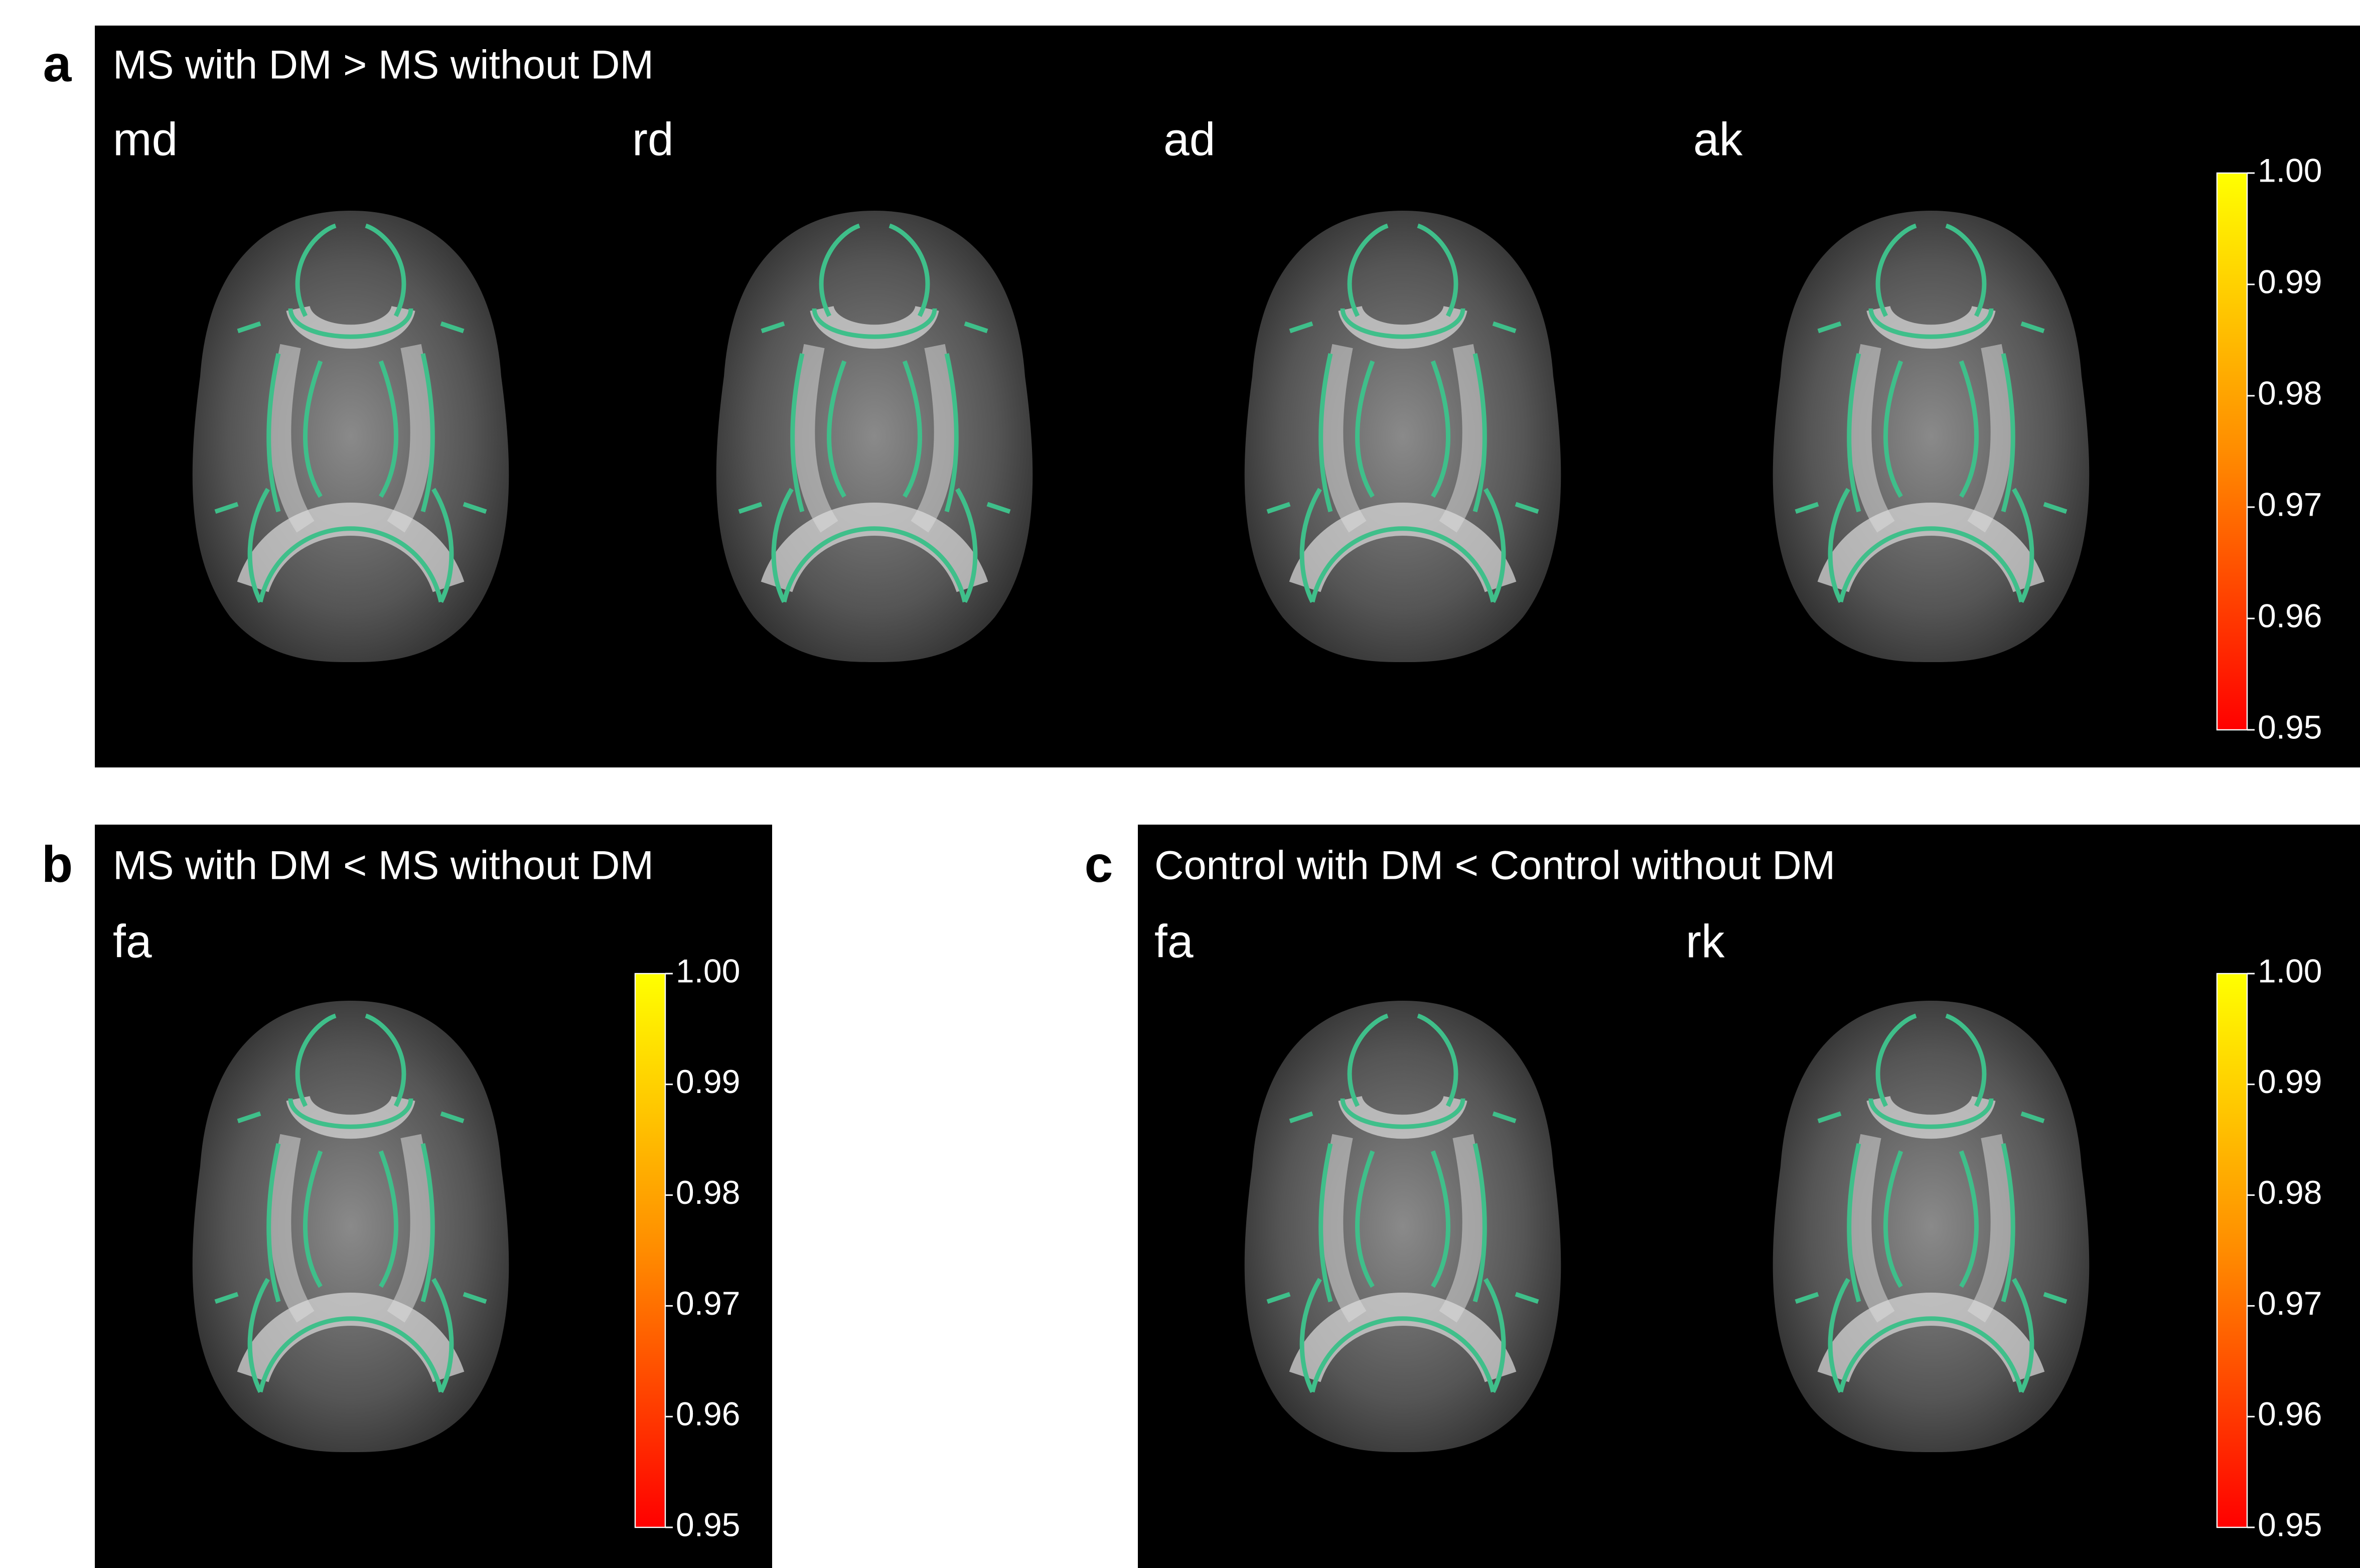 This screenshot has width=2360, height=1568. Describe the element at coordinates (383, 64) in the screenshot. I see `panel-title: MS with DM > MS without DM` at that location.